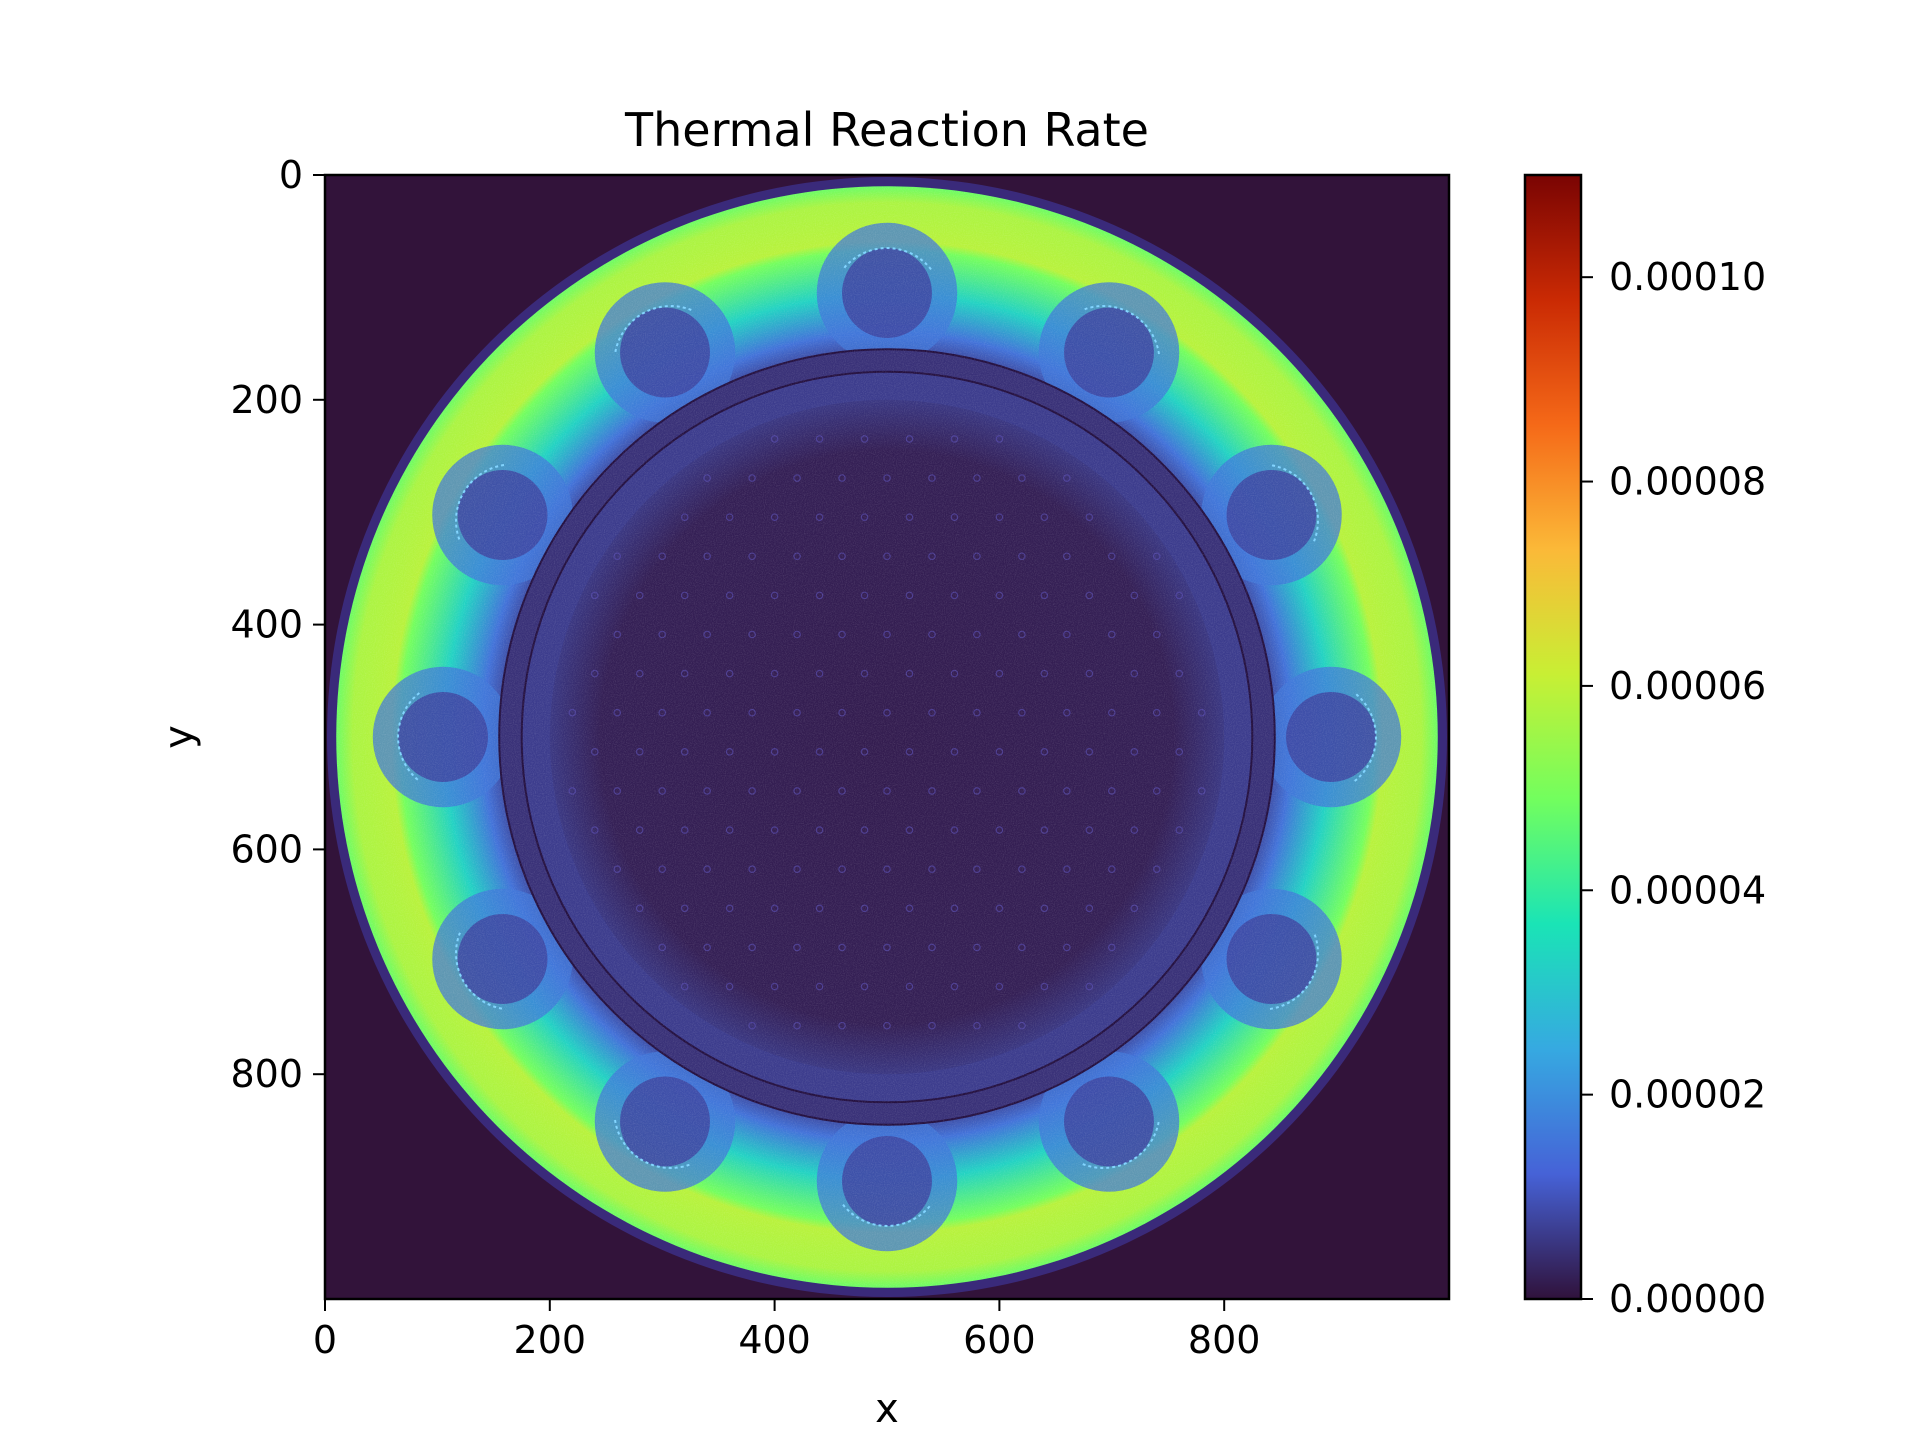  What do you see at coordinates (1224, 1340) in the screenshot?
I see `x-tick-label: 800` at bounding box center [1224, 1340].